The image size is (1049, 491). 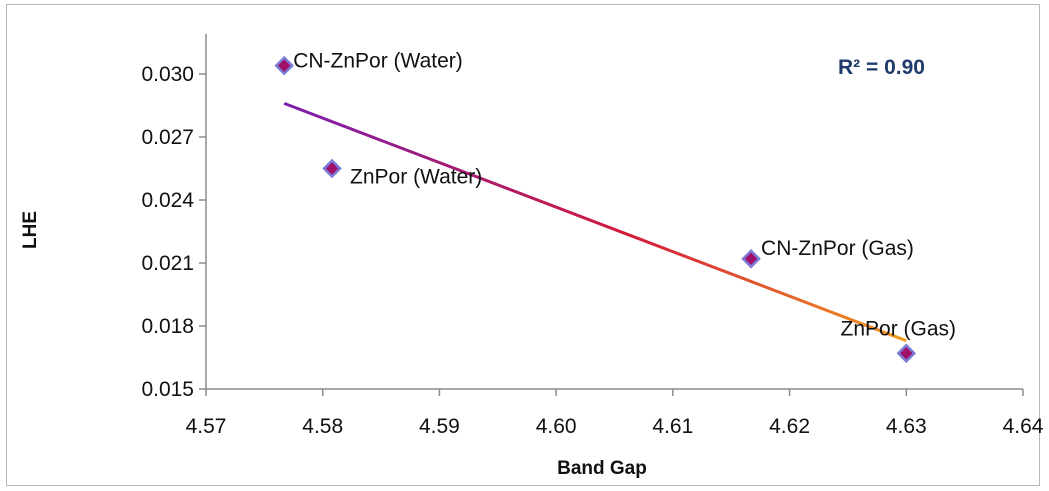 What do you see at coordinates (167, 74) in the screenshot?
I see `y-tick-label: 0.030` at bounding box center [167, 74].